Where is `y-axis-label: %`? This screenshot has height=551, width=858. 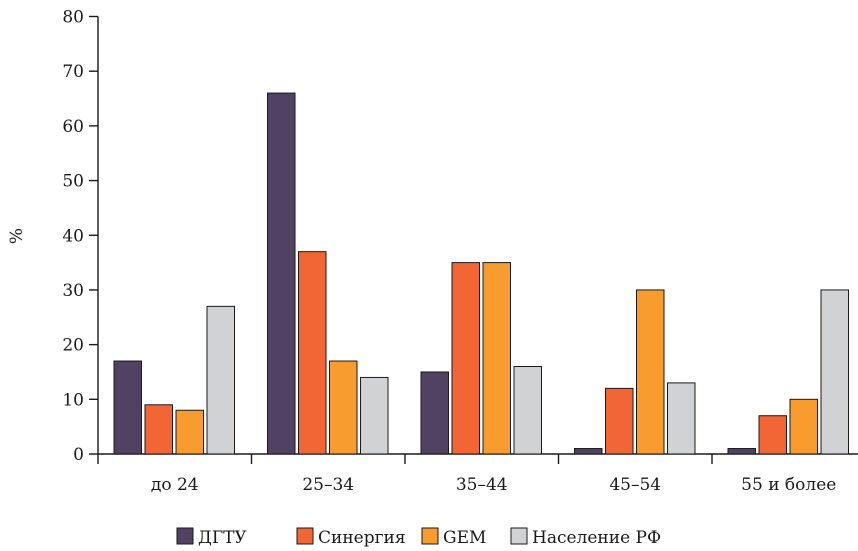 y-axis-label: % is located at coordinates (17, 236).